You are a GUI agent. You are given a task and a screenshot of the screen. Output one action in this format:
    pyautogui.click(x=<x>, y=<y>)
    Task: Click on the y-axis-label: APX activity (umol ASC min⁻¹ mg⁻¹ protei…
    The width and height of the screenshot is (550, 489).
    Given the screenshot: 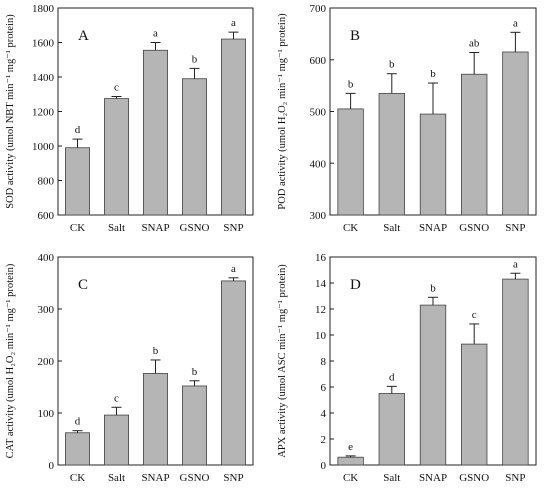 What is the action you would take?
    pyautogui.click(x=282, y=361)
    